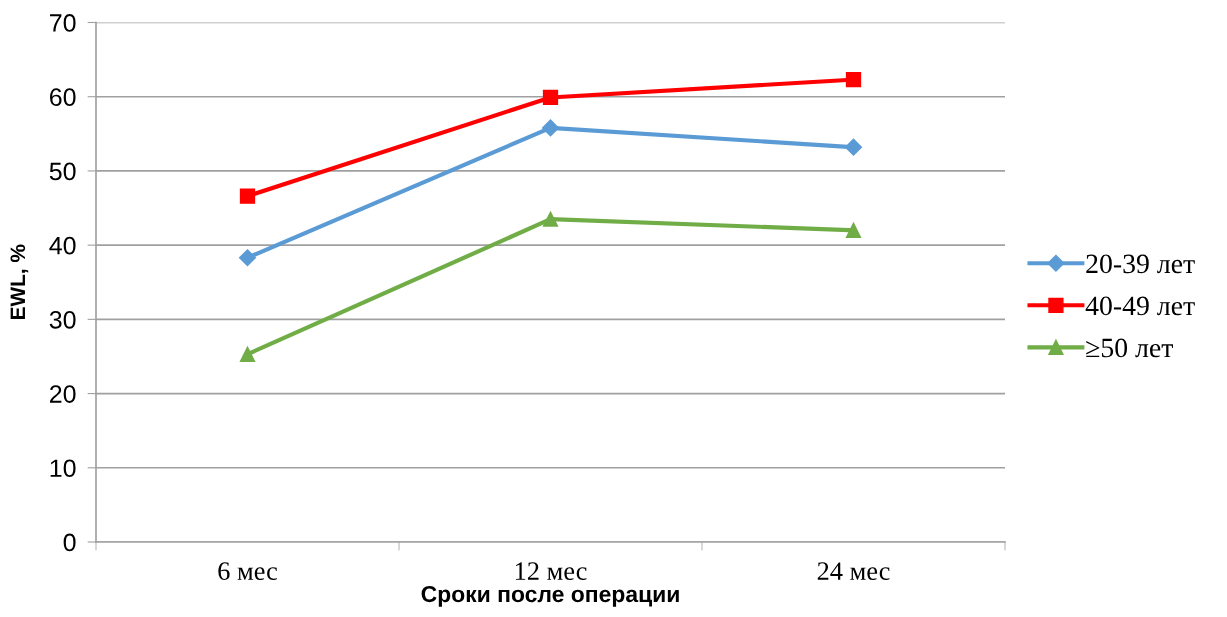  Describe the element at coordinates (19, 282) in the screenshot. I see `y-axis-title: EWL, %` at that location.